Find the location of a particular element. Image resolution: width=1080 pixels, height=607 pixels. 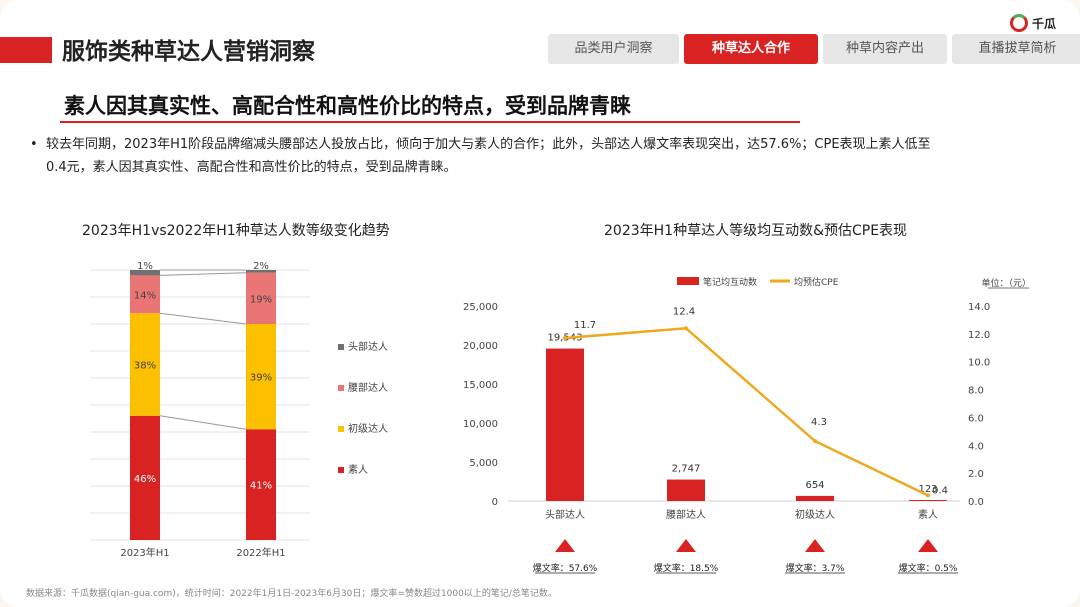

chart1-title: 2023年H1vs2022年H1种草达人数等级变化趋势 is located at coordinates (236, 231).